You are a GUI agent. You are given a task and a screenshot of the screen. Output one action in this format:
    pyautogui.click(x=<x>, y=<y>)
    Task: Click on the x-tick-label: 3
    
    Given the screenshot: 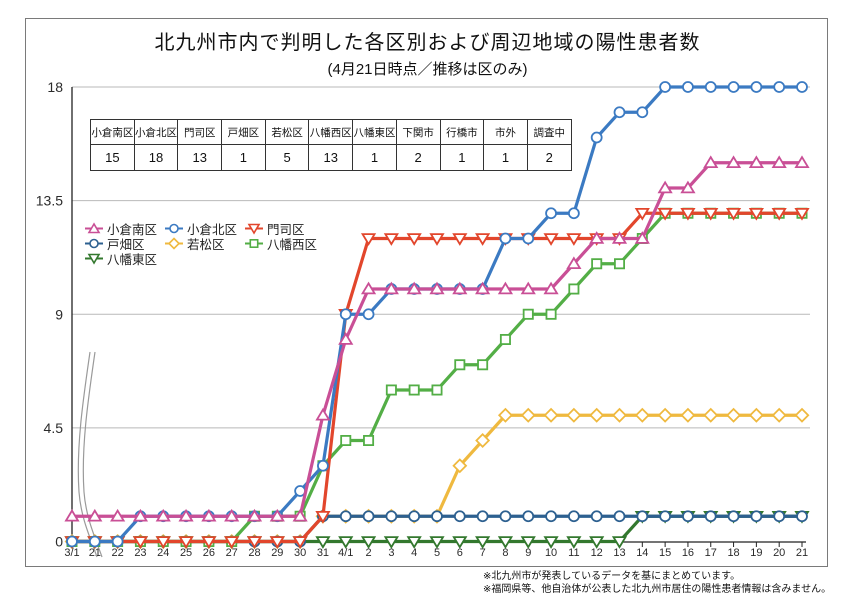 What is the action you would take?
    pyautogui.click(x=391, y=553)
    